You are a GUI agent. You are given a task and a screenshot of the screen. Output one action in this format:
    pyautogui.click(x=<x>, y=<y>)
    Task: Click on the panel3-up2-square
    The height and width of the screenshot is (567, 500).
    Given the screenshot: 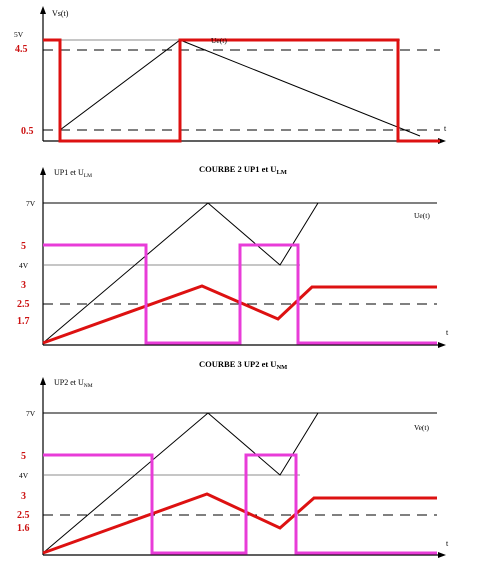 What is the action you would take?
    pyautogui.click(x=240, y=504)
    